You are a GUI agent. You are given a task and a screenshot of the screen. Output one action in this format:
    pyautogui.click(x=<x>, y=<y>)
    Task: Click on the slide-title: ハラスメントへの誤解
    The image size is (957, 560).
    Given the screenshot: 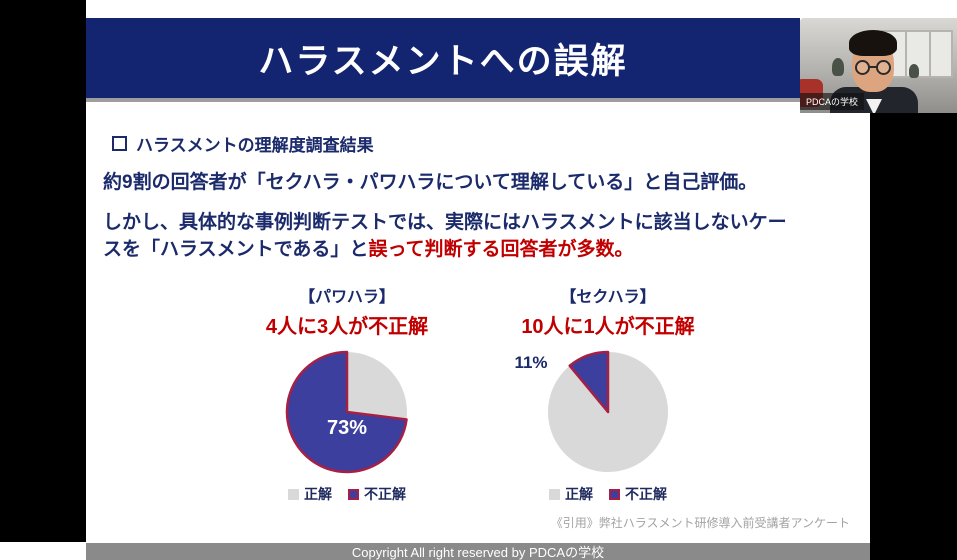 What is the action you would take?
    pyautogui.click(x=443, y=61)
    